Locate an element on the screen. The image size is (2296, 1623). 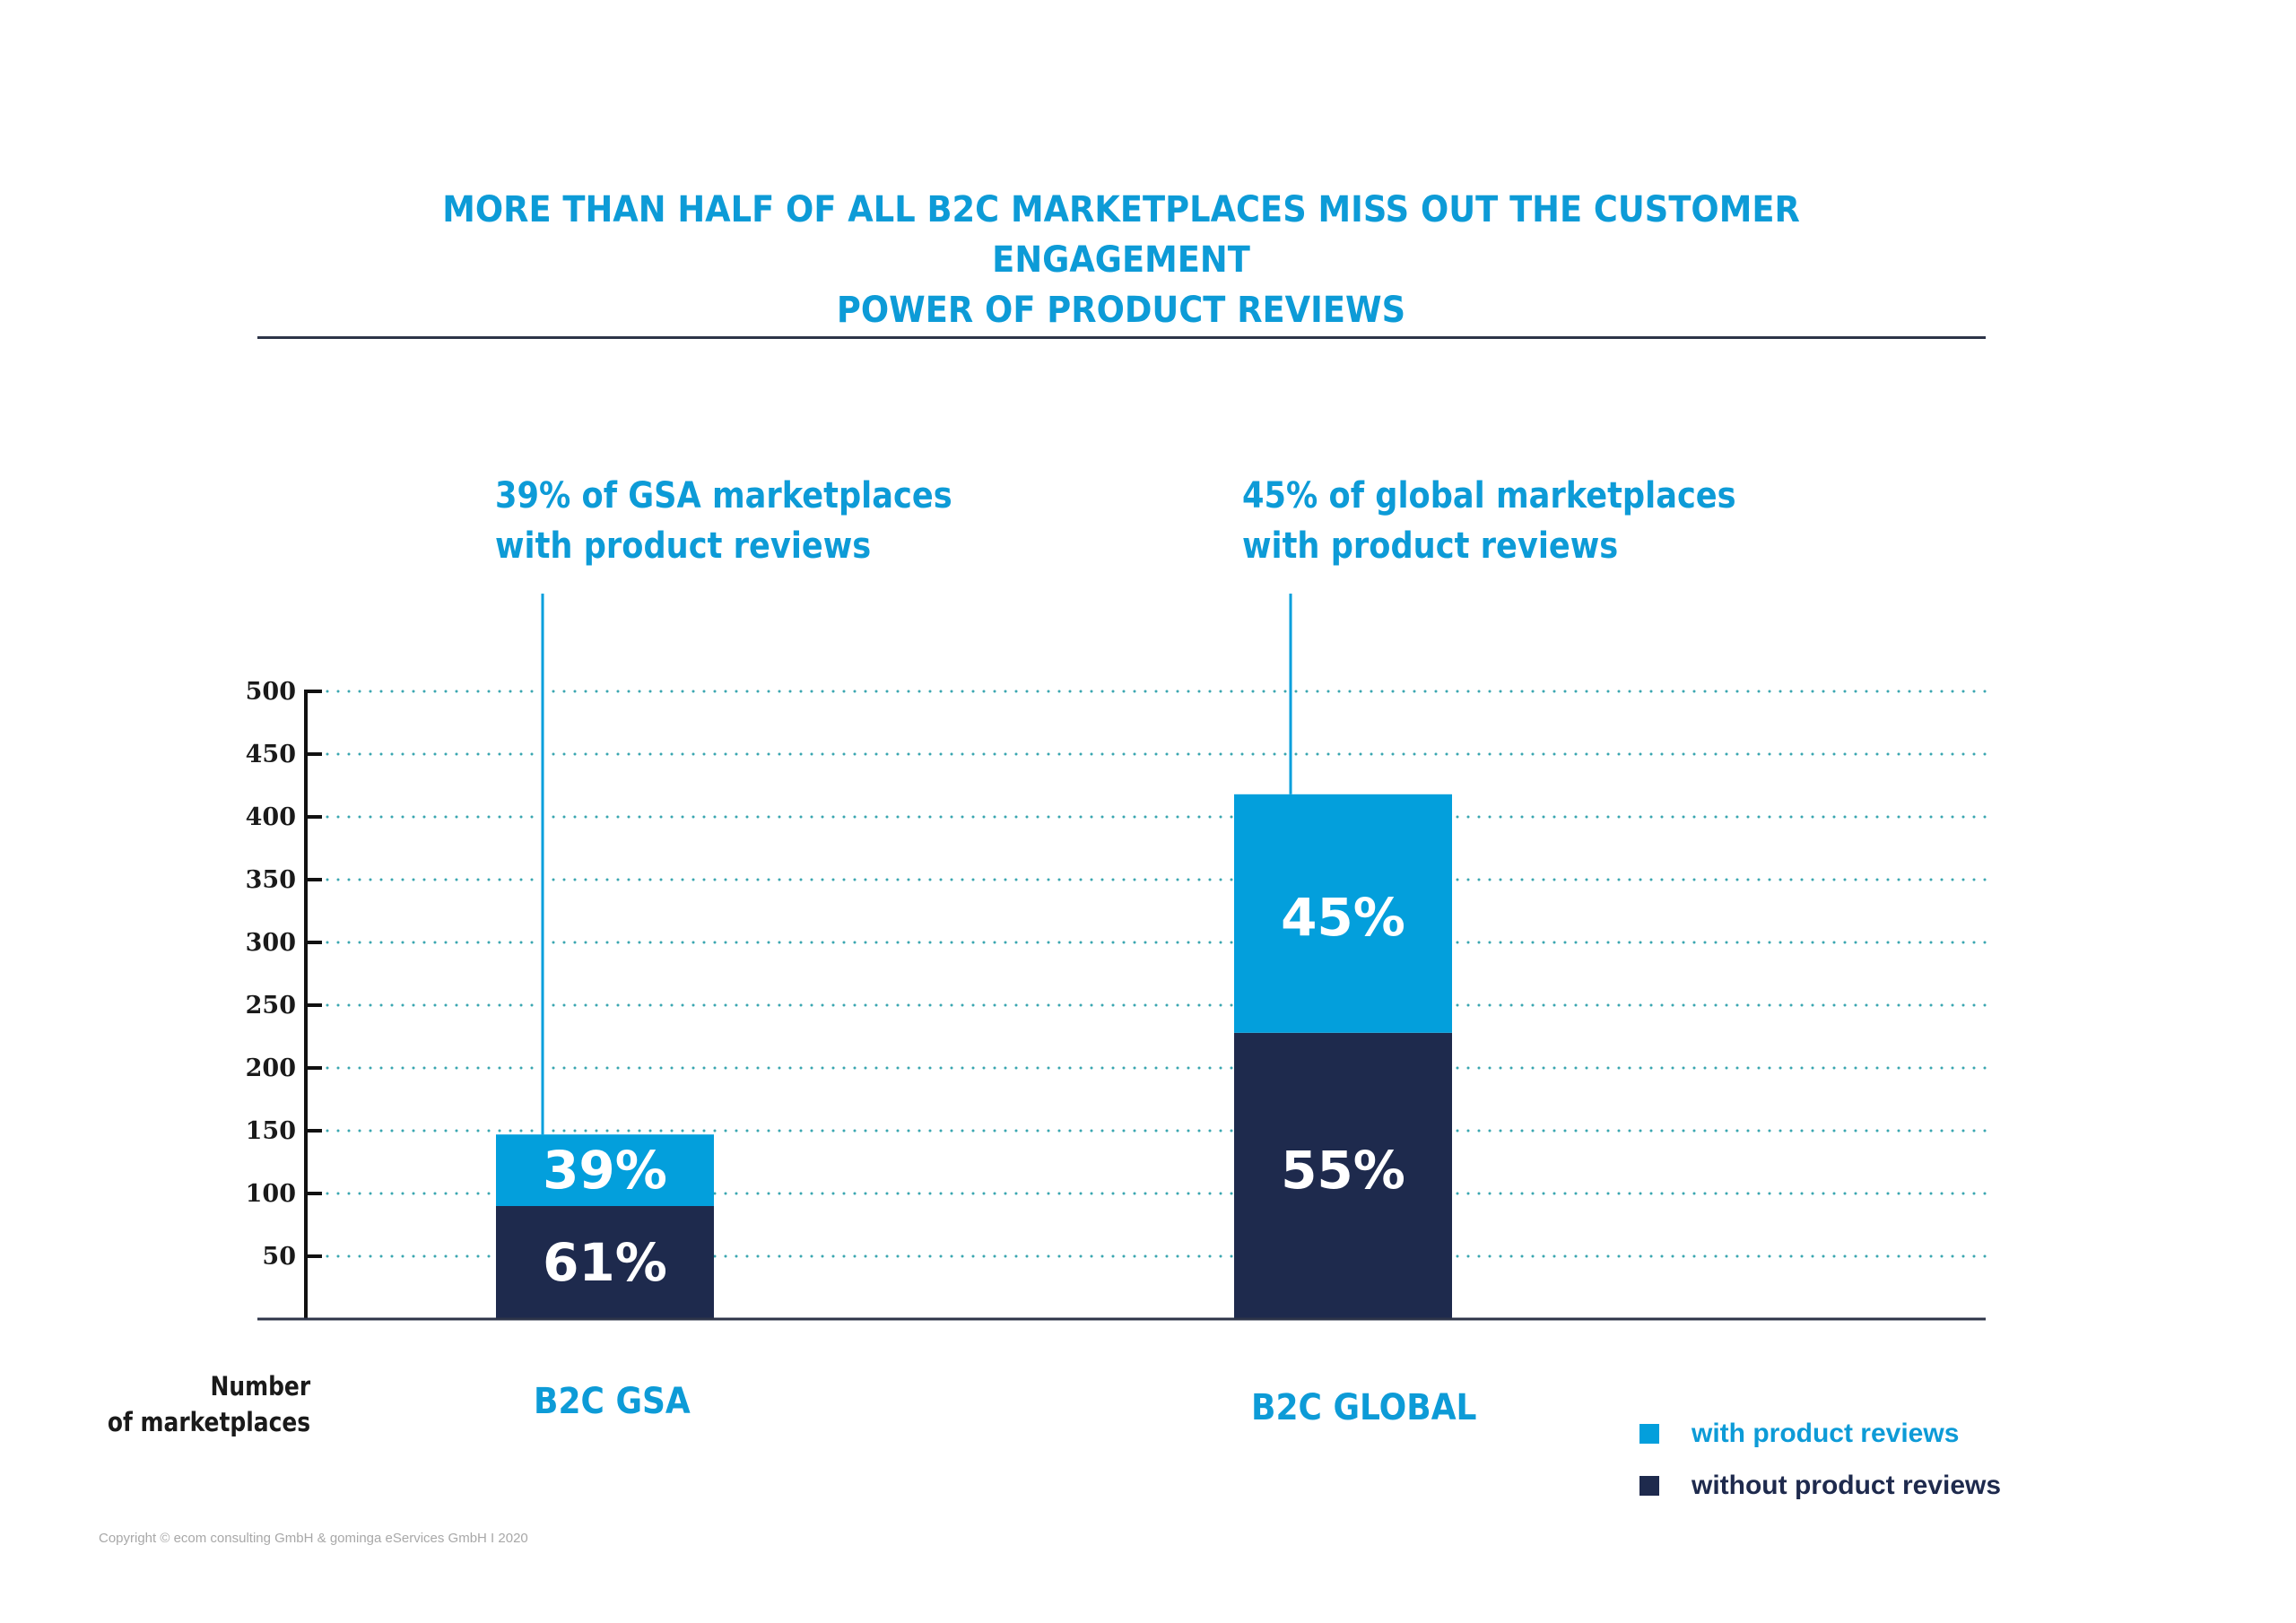
legend-item-with-reviews: with product reviews is located at coordinates (1820, 1434).